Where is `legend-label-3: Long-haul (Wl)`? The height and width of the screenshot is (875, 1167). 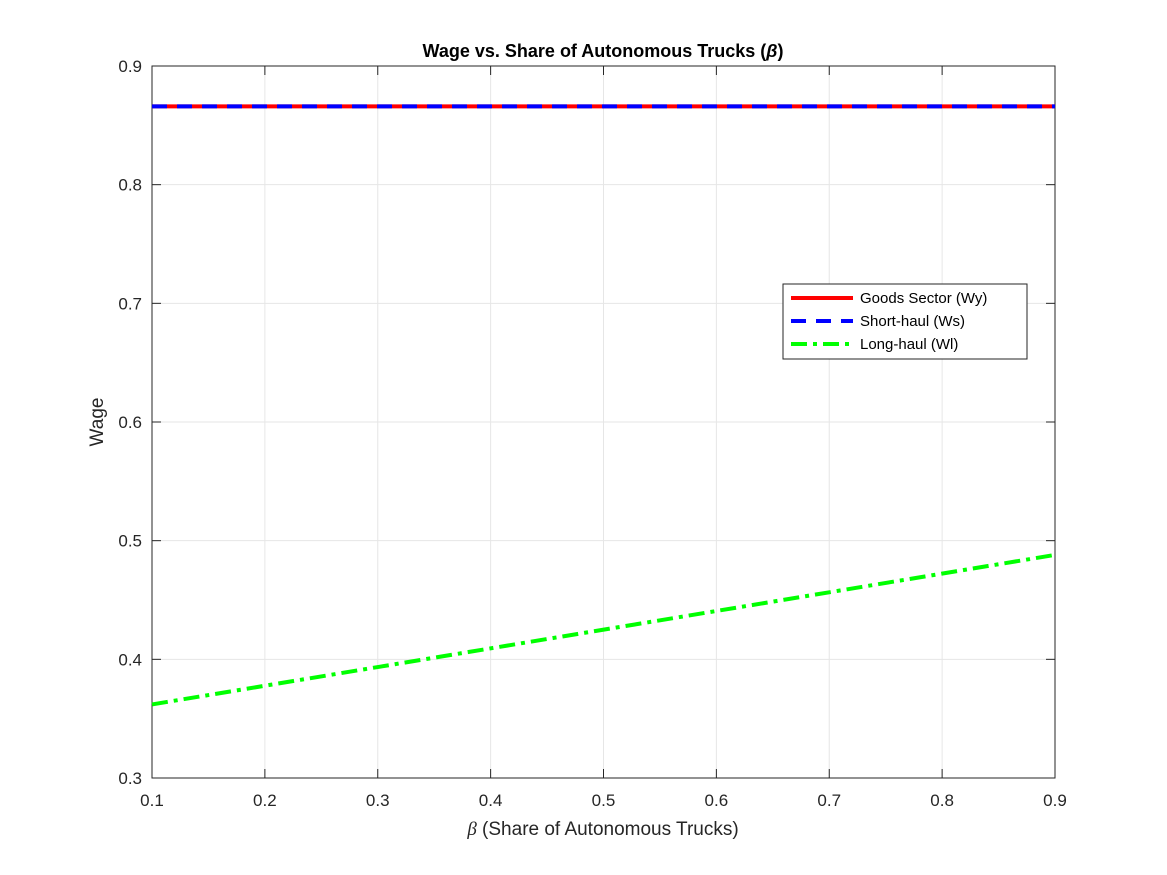
legend-label-3: Long-haul (Wl) is located at coordinates (909, 344).